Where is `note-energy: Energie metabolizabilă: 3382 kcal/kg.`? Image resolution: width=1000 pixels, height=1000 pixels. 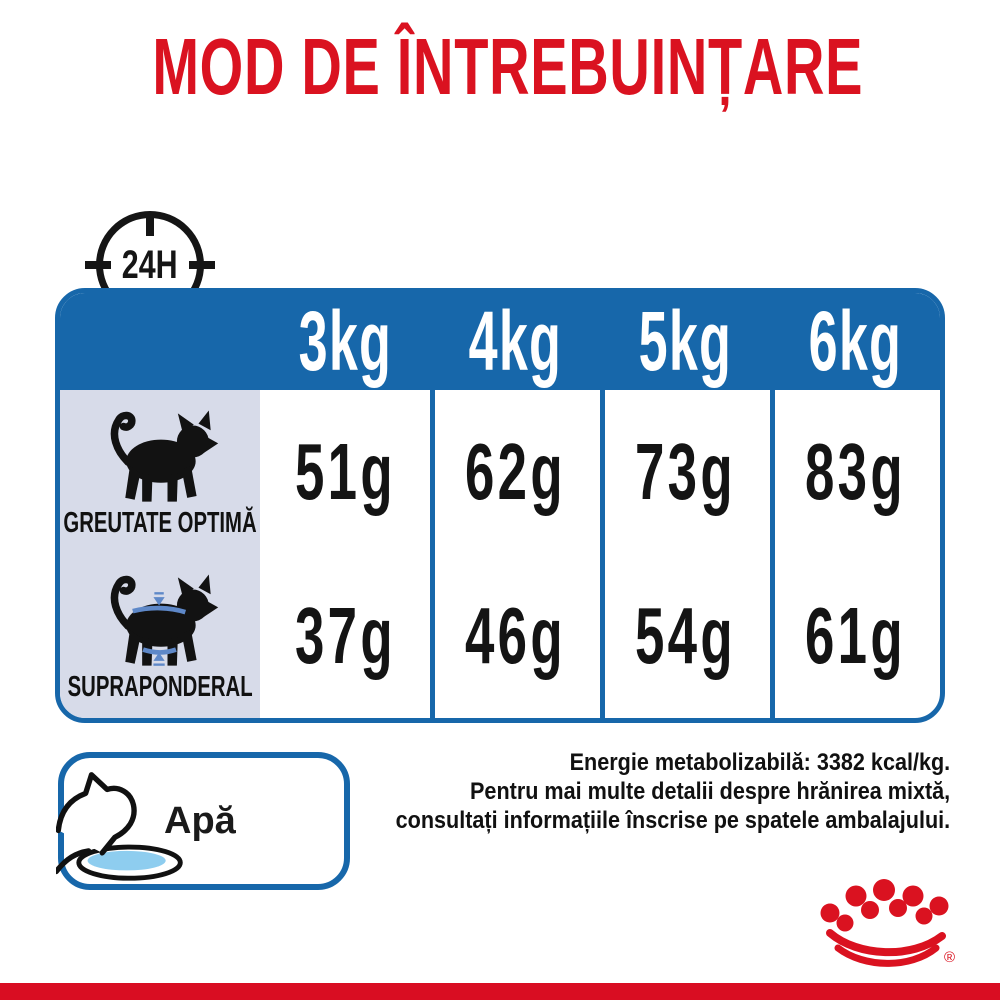
note-energy: Energie metabolizabilă: 3382 kcal/kg. is located at coordinates (759, 762).